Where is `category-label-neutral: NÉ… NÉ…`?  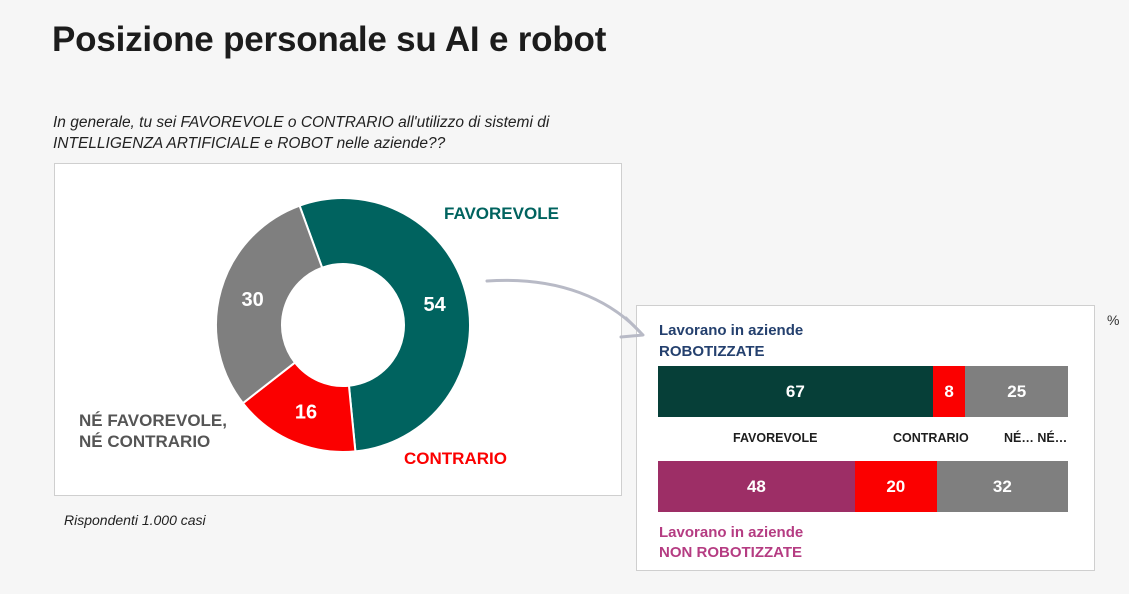
category-label-neutral: NÉ… NÉ… is located at coordinates (1036, 438).